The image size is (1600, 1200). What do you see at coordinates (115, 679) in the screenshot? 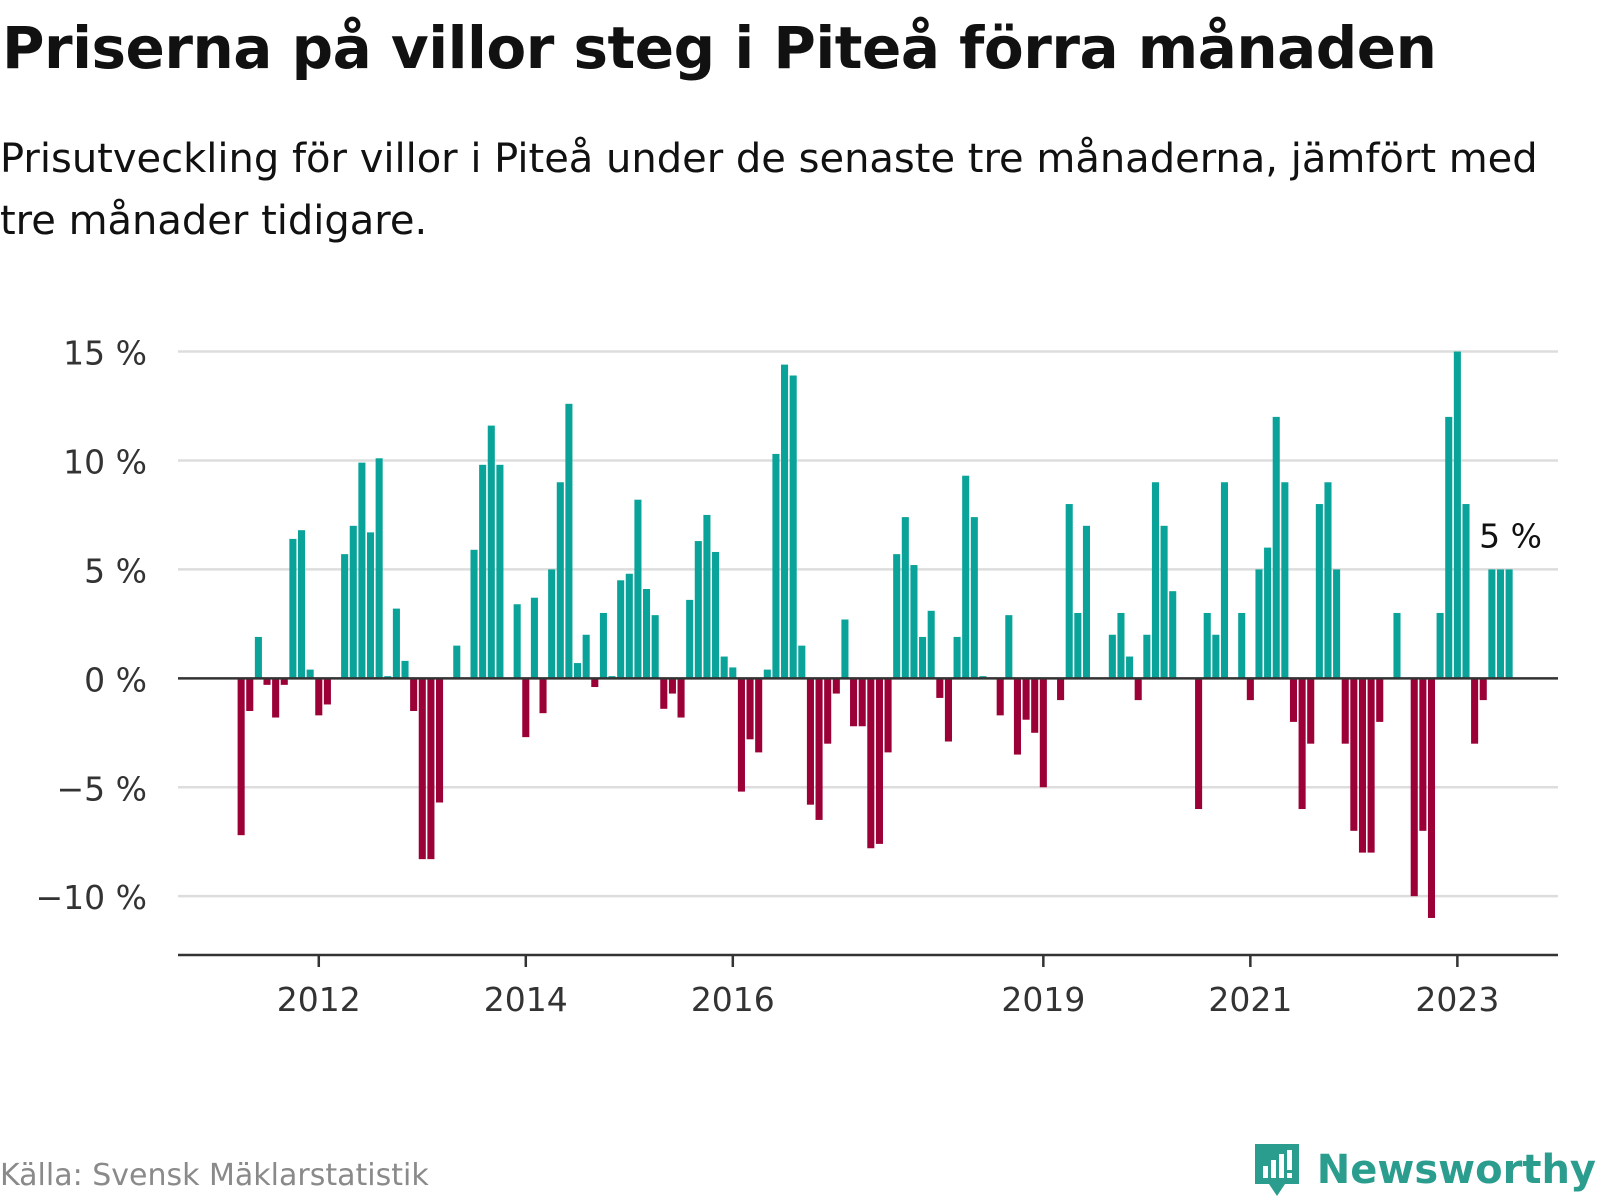
I see `y-tick-label: 0 %` at bounding box center [115, 679].